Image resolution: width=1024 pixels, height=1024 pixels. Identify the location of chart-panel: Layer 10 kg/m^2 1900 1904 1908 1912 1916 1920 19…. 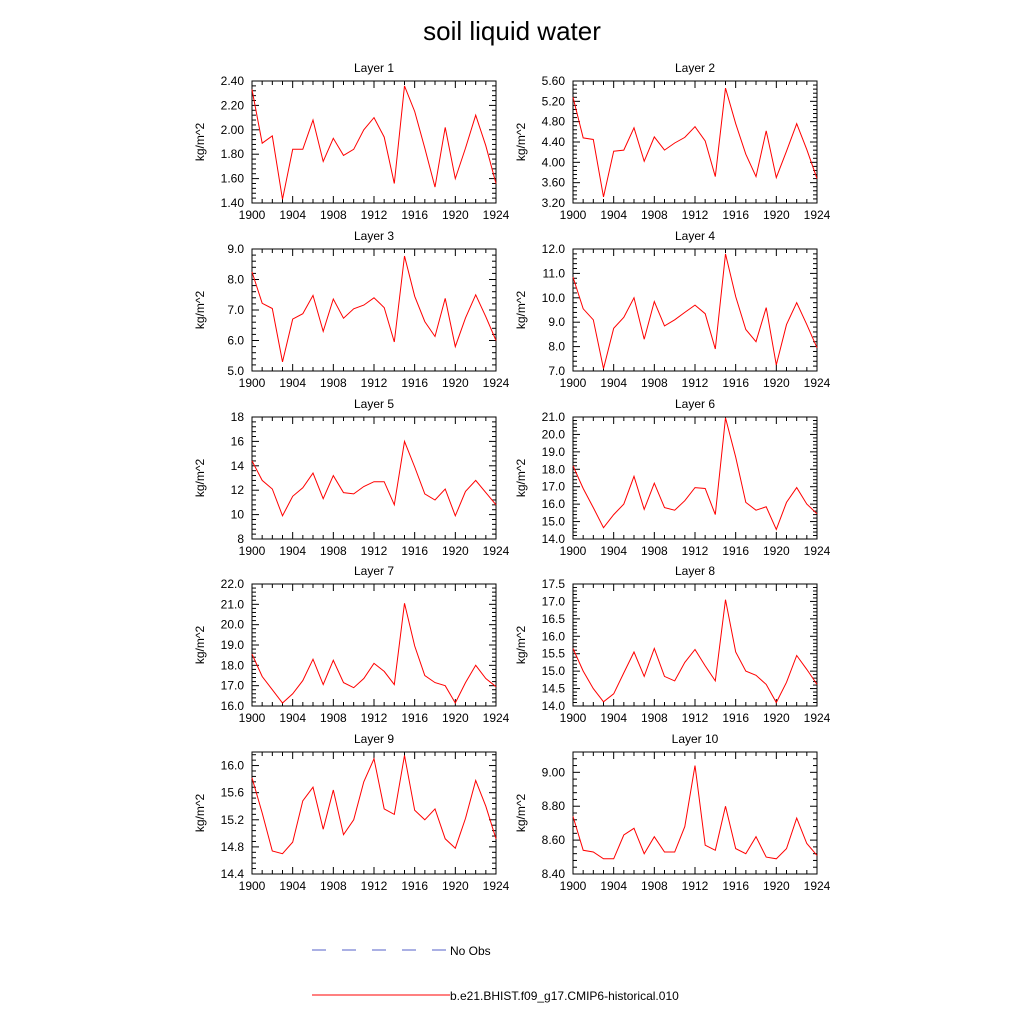
(672, 812).